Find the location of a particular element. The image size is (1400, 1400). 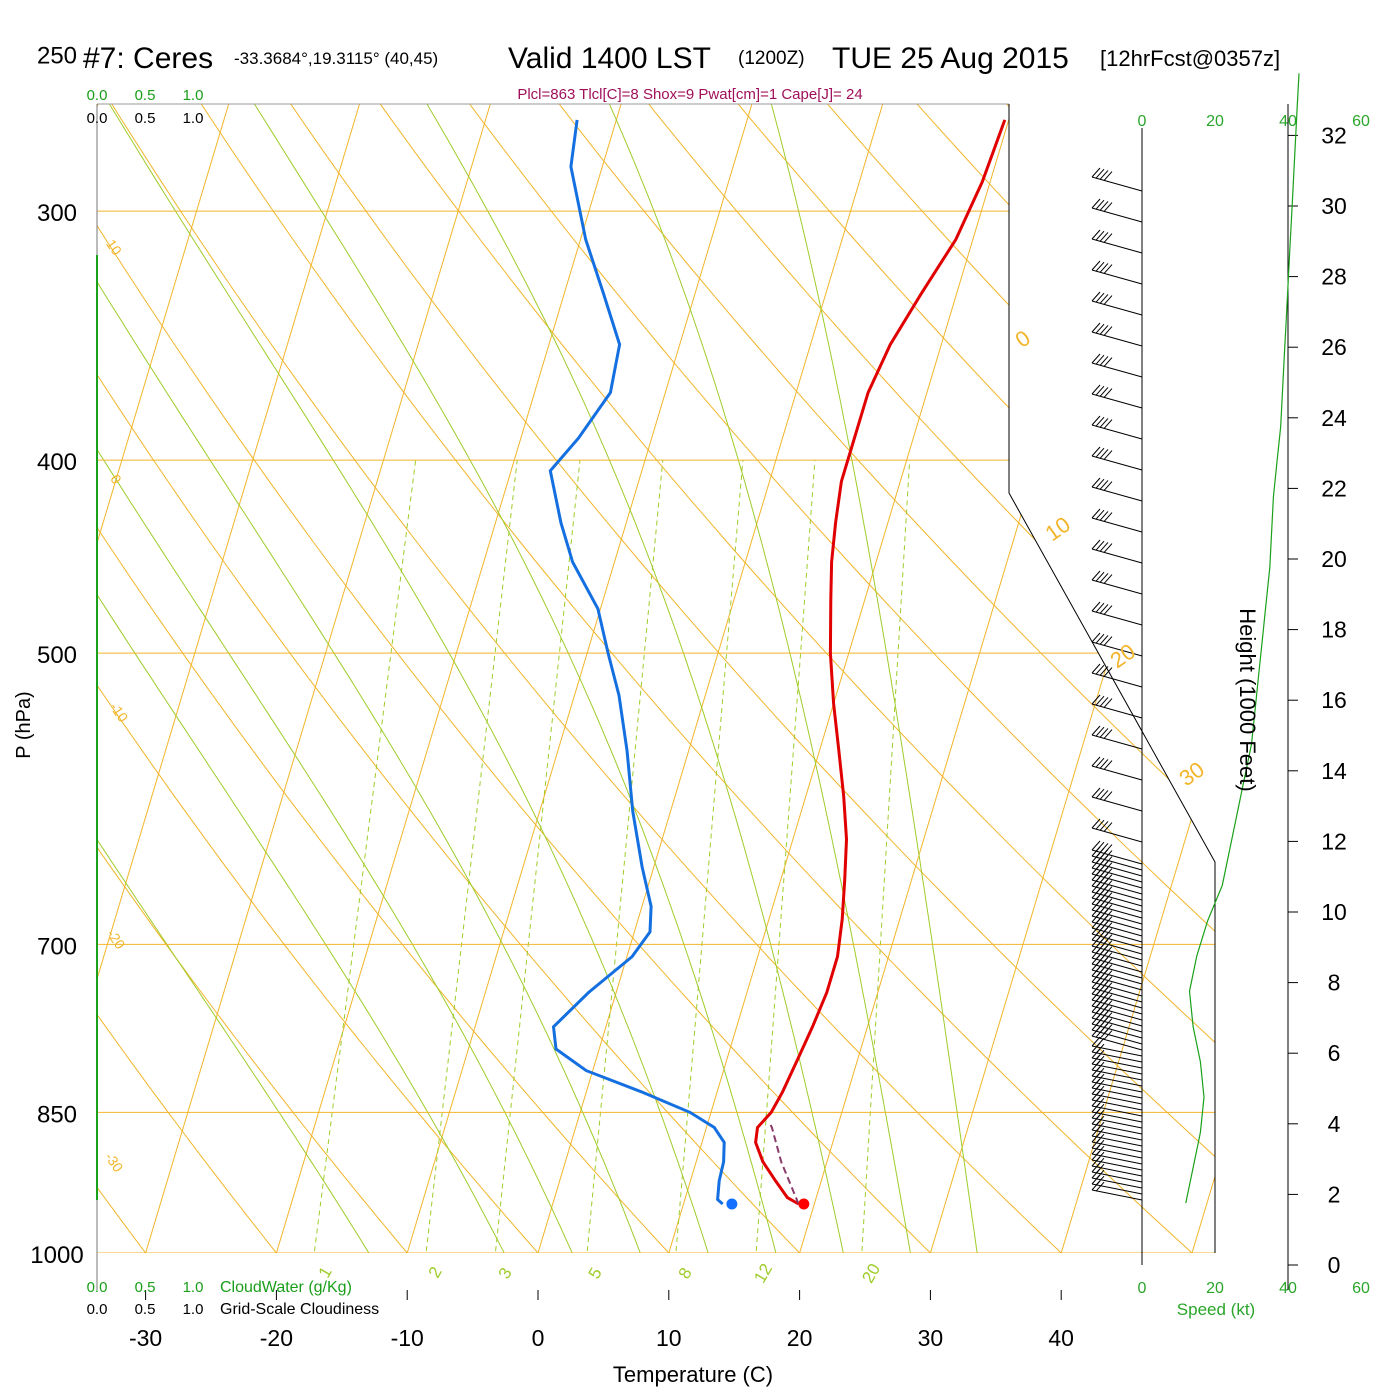

pressure-tick-label: 400 is located at coordinates (57, 462).